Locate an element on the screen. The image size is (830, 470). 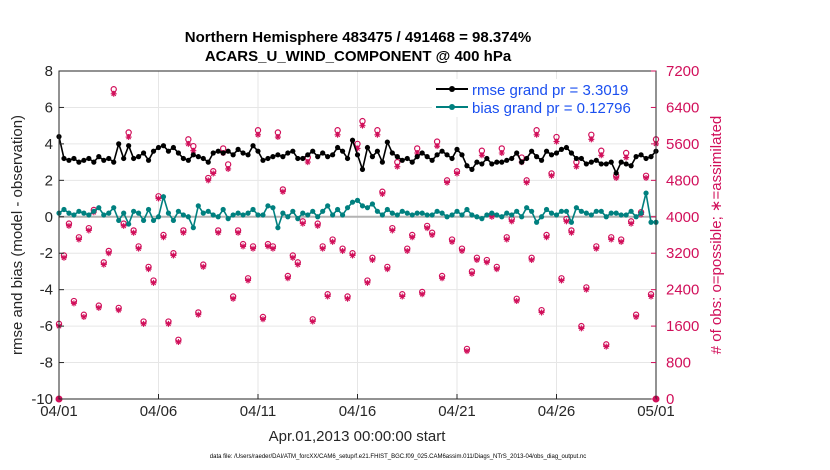
right-tick-label: 800 is located at coordinates (678, 363).